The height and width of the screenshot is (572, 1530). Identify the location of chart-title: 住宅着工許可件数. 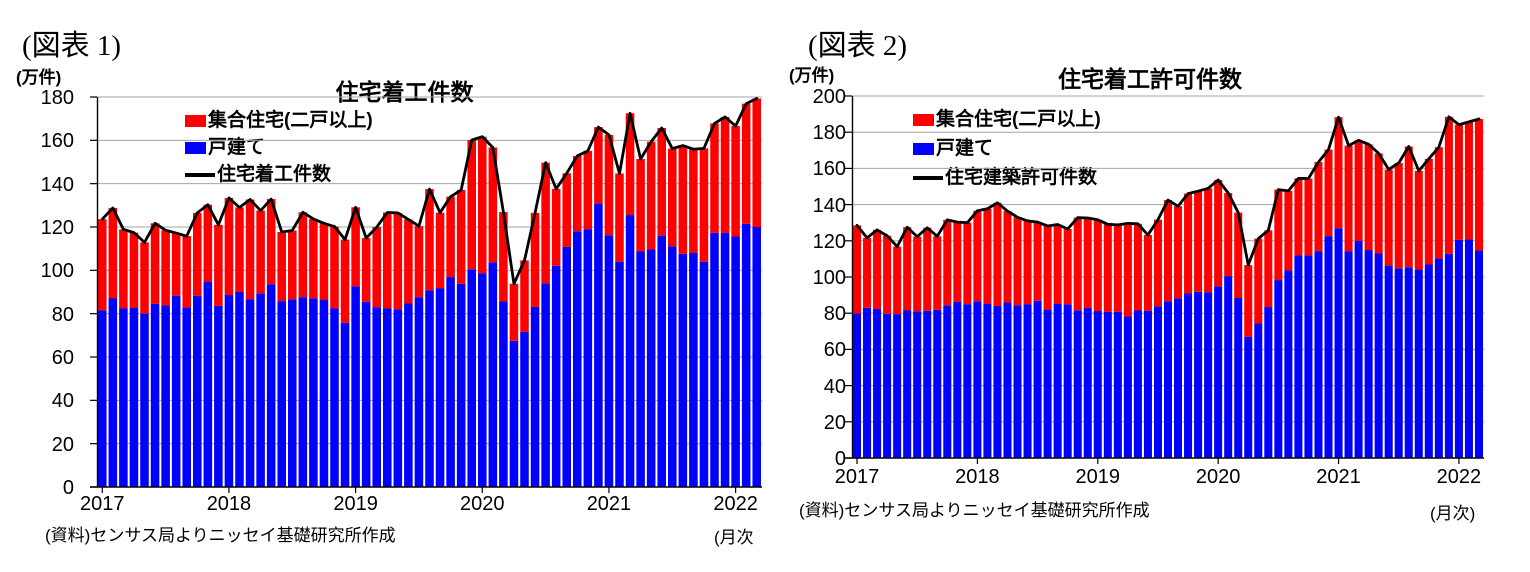
(1150, 79).